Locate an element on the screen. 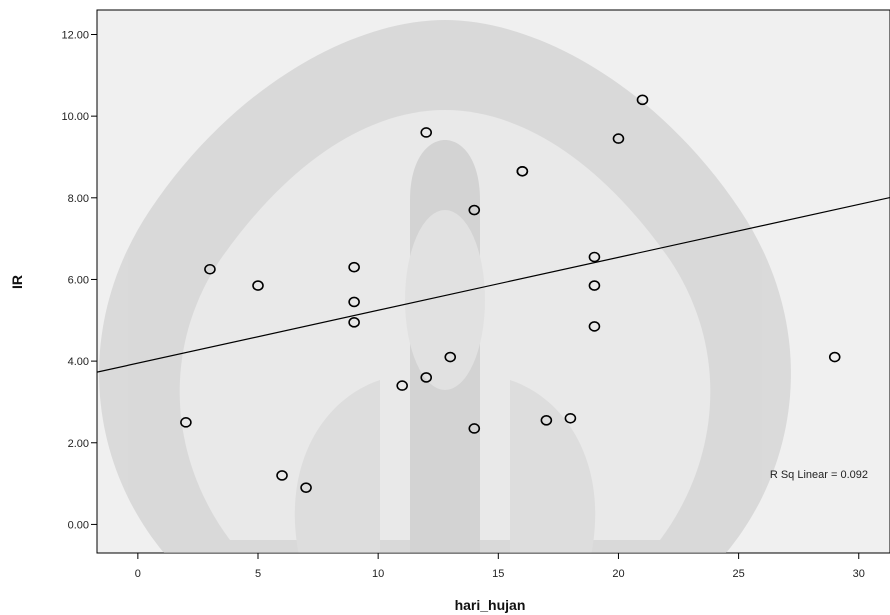 This screenshot has height=615, width=890. y-tick-label: 6.00 is located at coordinates (78, 280).